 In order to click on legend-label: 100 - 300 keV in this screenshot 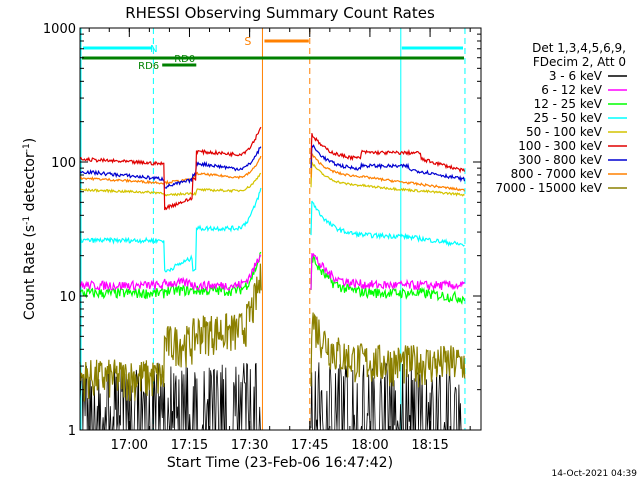, I will do `click(560, 146)`.